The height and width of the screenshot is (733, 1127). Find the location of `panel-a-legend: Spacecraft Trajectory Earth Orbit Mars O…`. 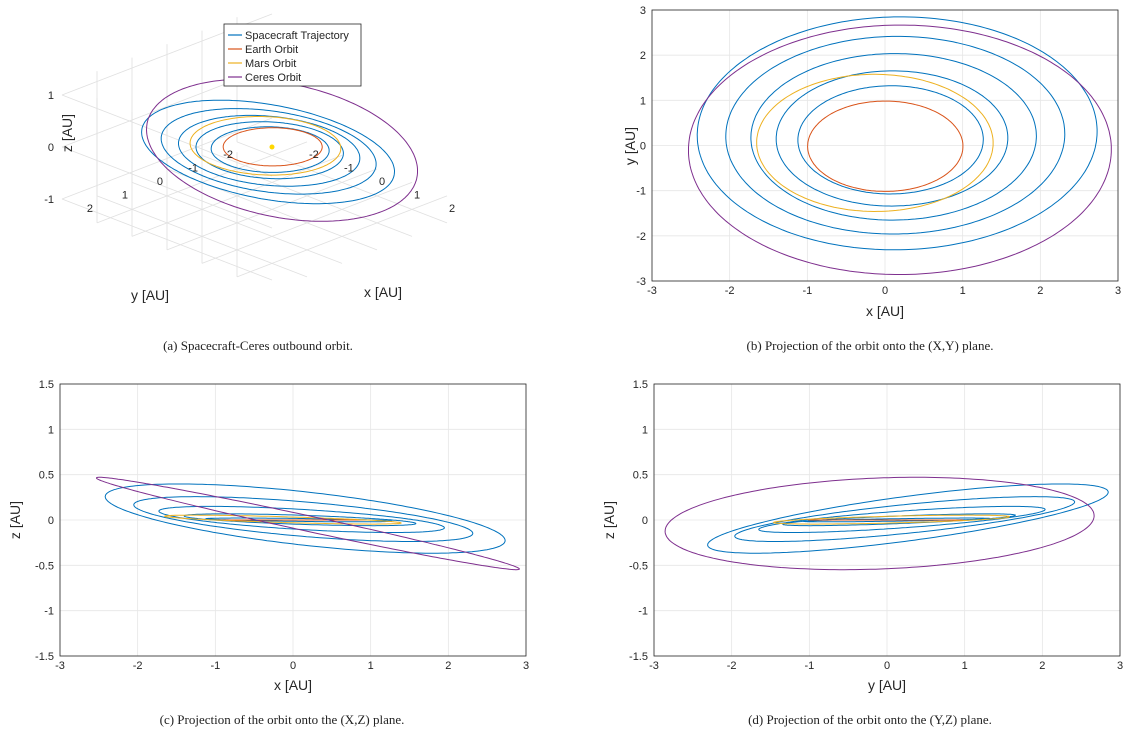

panel-a-legend: Spacecraft Trajectory Earth Orbit Mars O… is located at coordinates (292, 55).